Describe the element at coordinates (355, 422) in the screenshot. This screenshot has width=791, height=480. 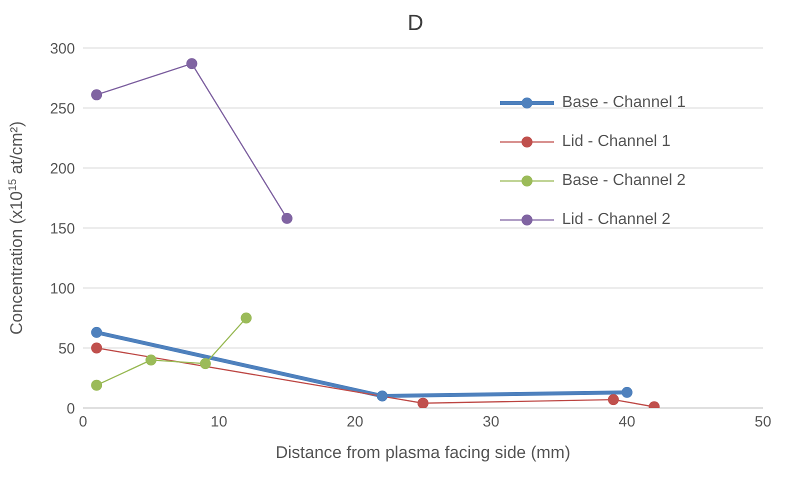
I see `x-tick-label: 20` at that location.